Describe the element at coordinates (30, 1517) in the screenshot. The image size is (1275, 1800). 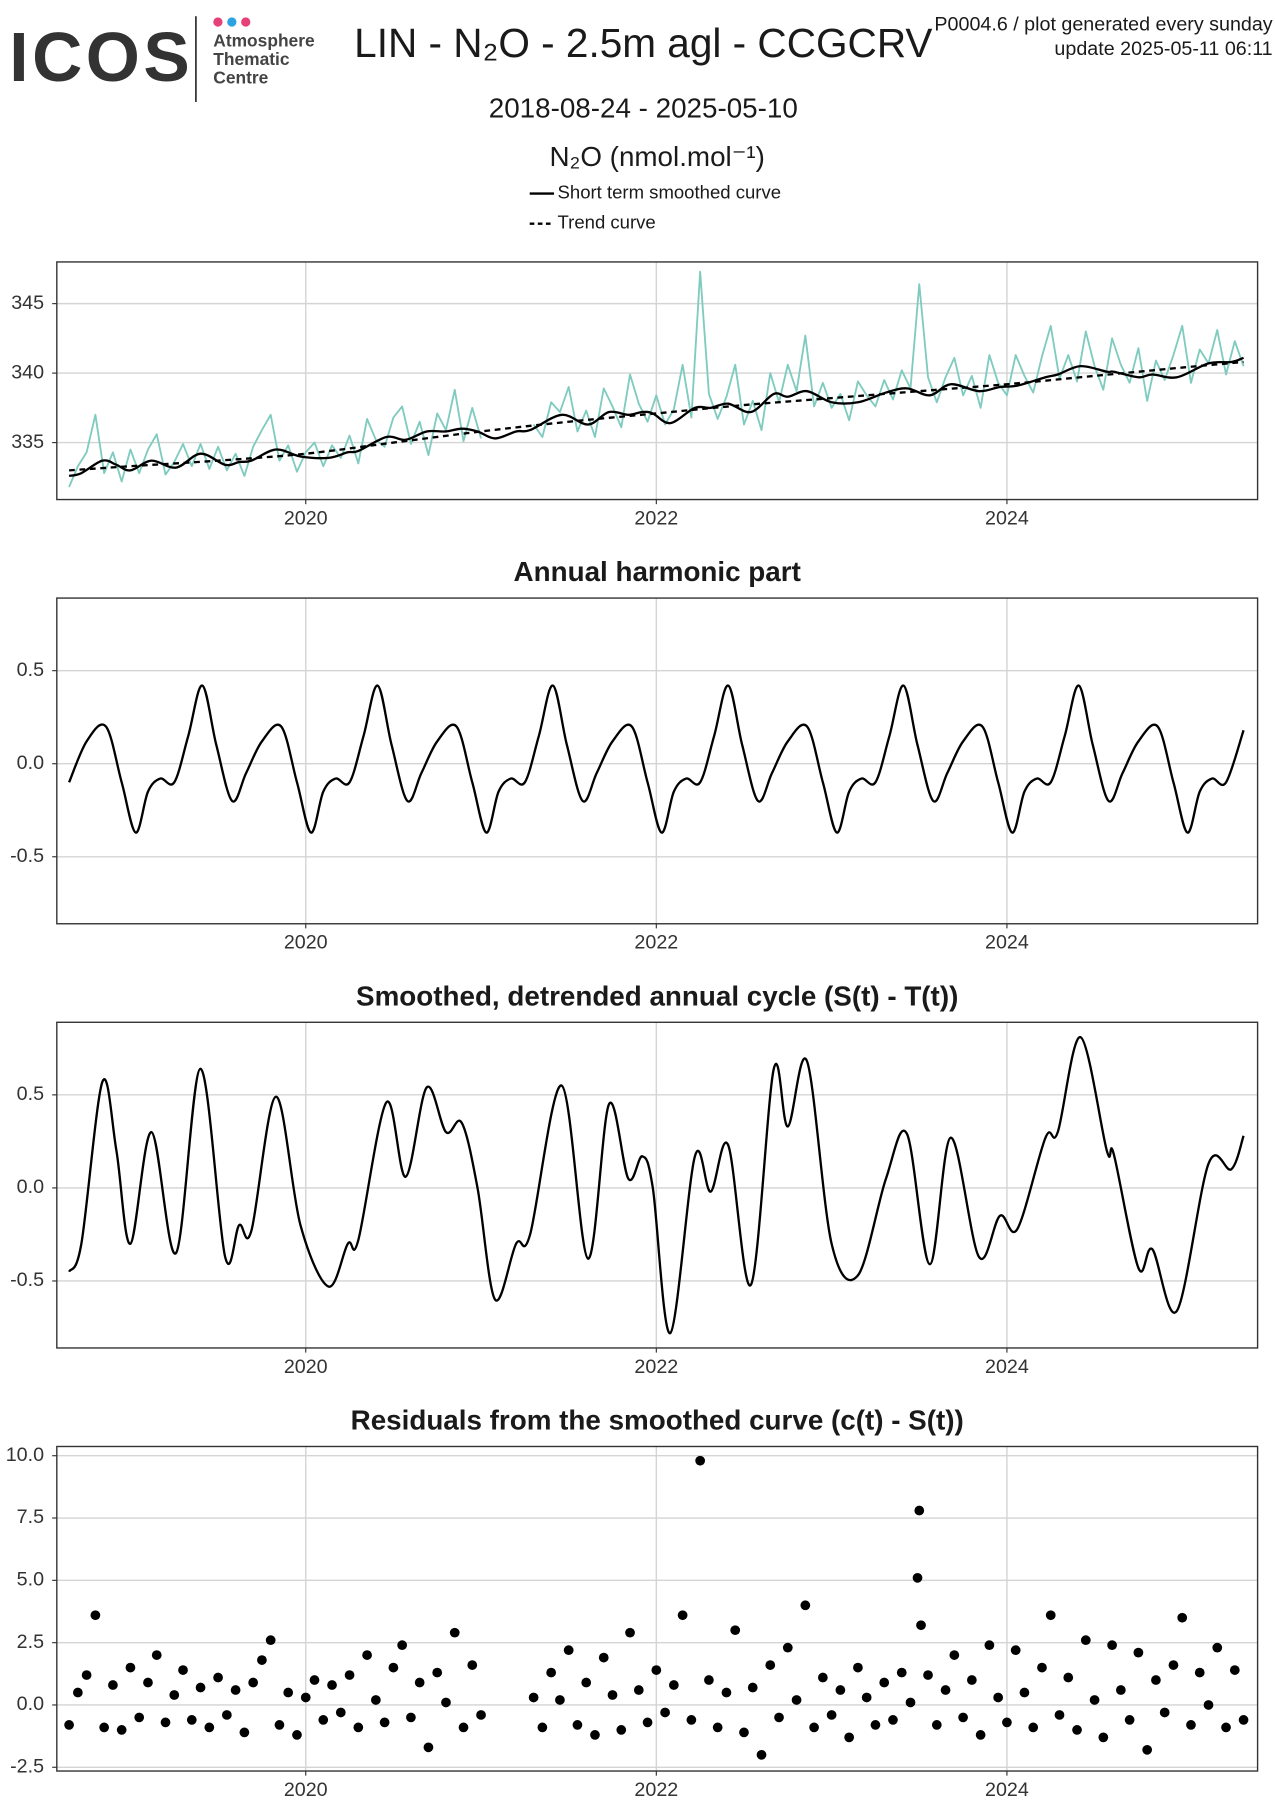
I see `y-tick-label: 7.5` at that location.